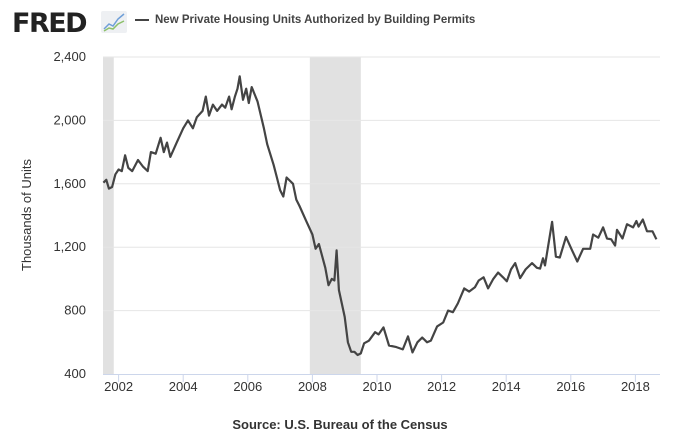 The height and width of the screenshot is (438, 680). Describe the element at coordinates (635, 386) in the screenshot. I see `x-tick-label: 2018` at that location.